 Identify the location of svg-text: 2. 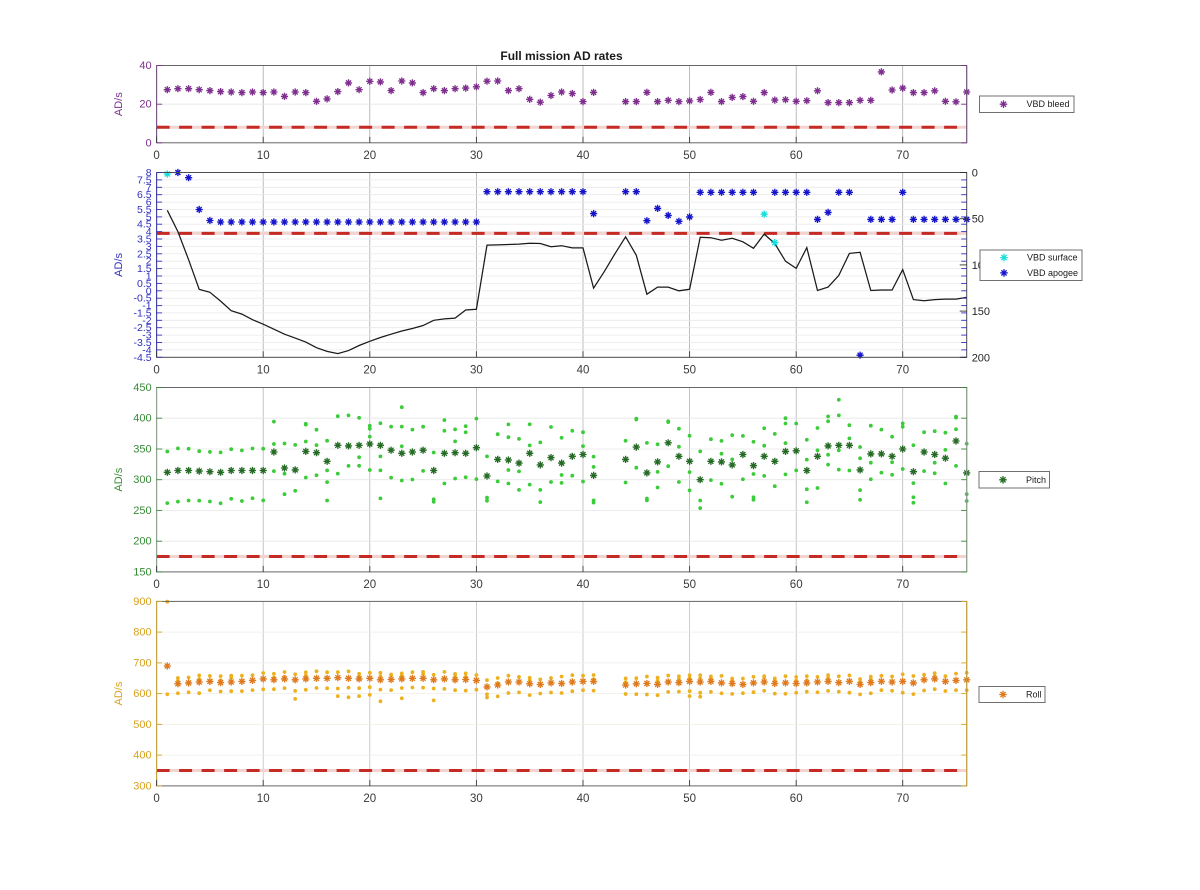
(149, 262).